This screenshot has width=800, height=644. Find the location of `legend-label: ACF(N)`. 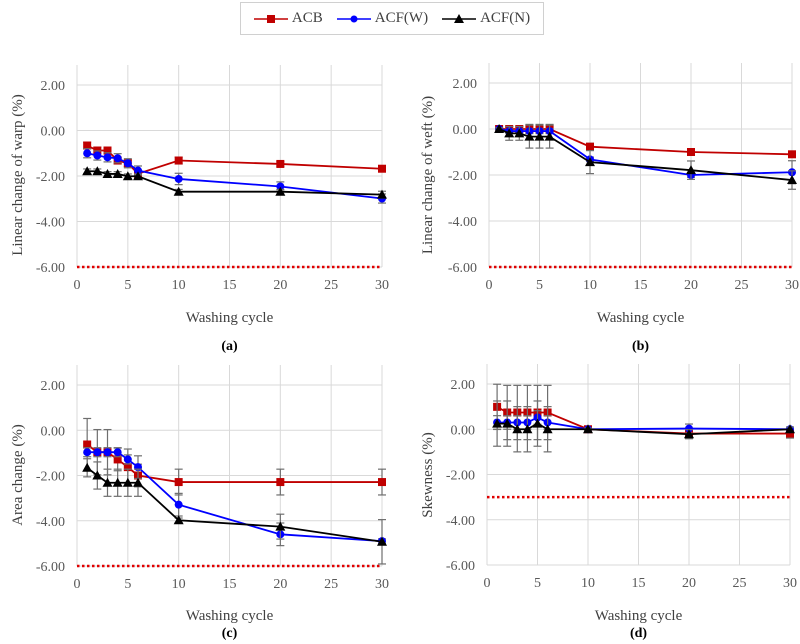

legend-label: ACF(N) is located at coordinates (505, 18).